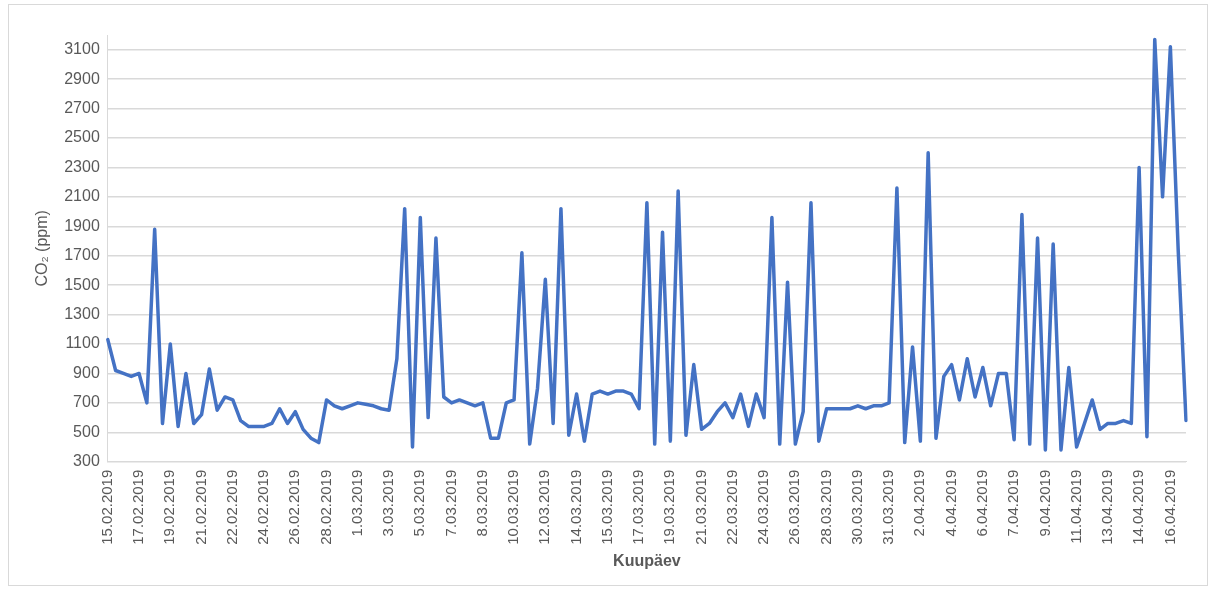  What do you see at coordinates (138, 507) in the screenshot?
I see `x-tick-label: 17.02.2019` at bounding box center [138, 507].